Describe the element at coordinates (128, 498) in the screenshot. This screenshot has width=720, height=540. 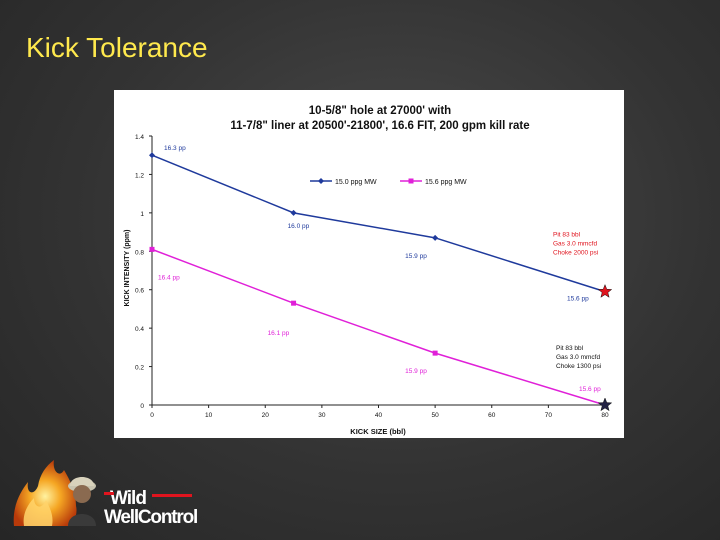
I see `logo-text-wild: Wild` at that location.